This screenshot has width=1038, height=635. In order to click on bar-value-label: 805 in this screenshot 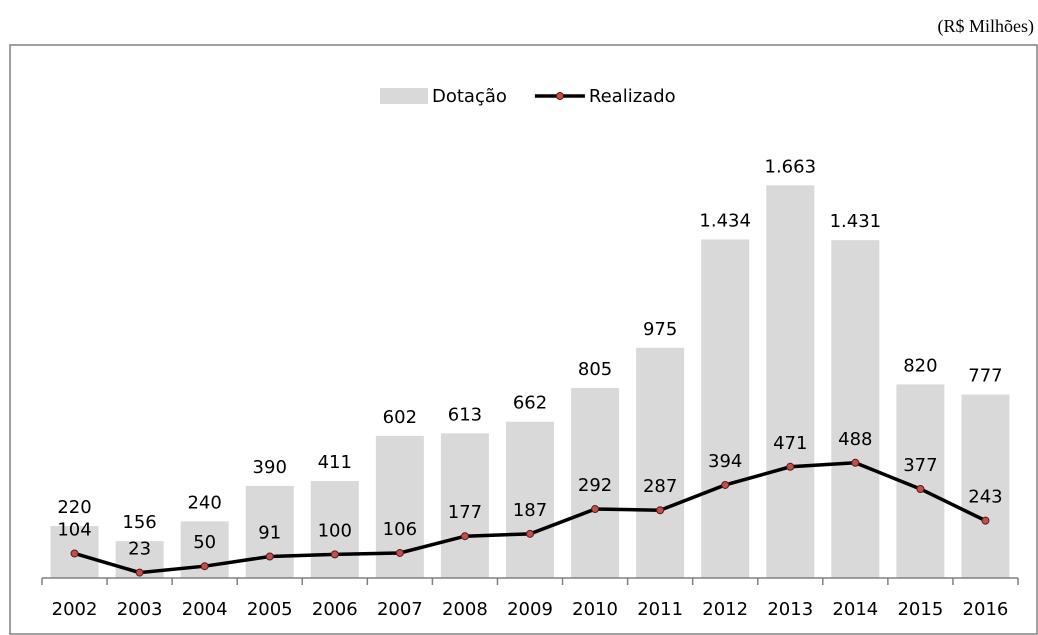, I will do `click(595, 369)`.